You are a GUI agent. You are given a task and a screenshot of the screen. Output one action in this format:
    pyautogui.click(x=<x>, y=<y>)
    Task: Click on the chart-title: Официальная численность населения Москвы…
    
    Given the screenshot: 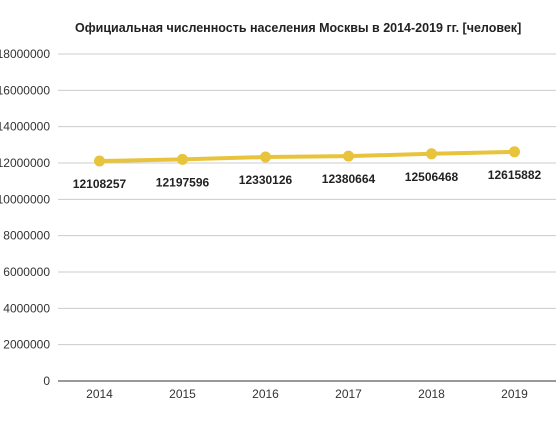 What is the action you would take?
    pyautogui.click(x=298, y=28)
    